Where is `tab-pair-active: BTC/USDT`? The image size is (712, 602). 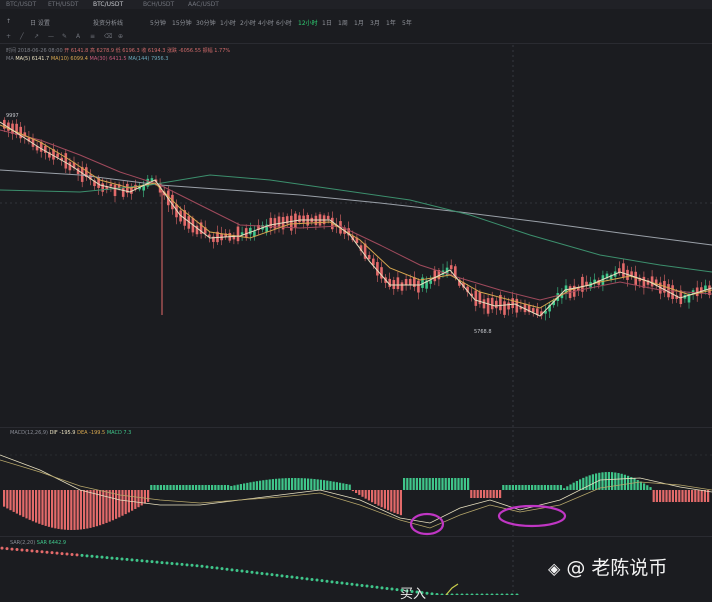
tab-pair-active: BTC/USDT is located at coordinates (108, 4).